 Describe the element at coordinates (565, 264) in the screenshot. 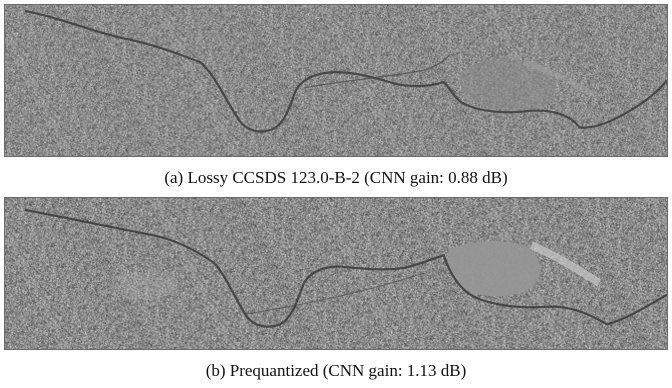

I see `bright-streak-b` at that location.